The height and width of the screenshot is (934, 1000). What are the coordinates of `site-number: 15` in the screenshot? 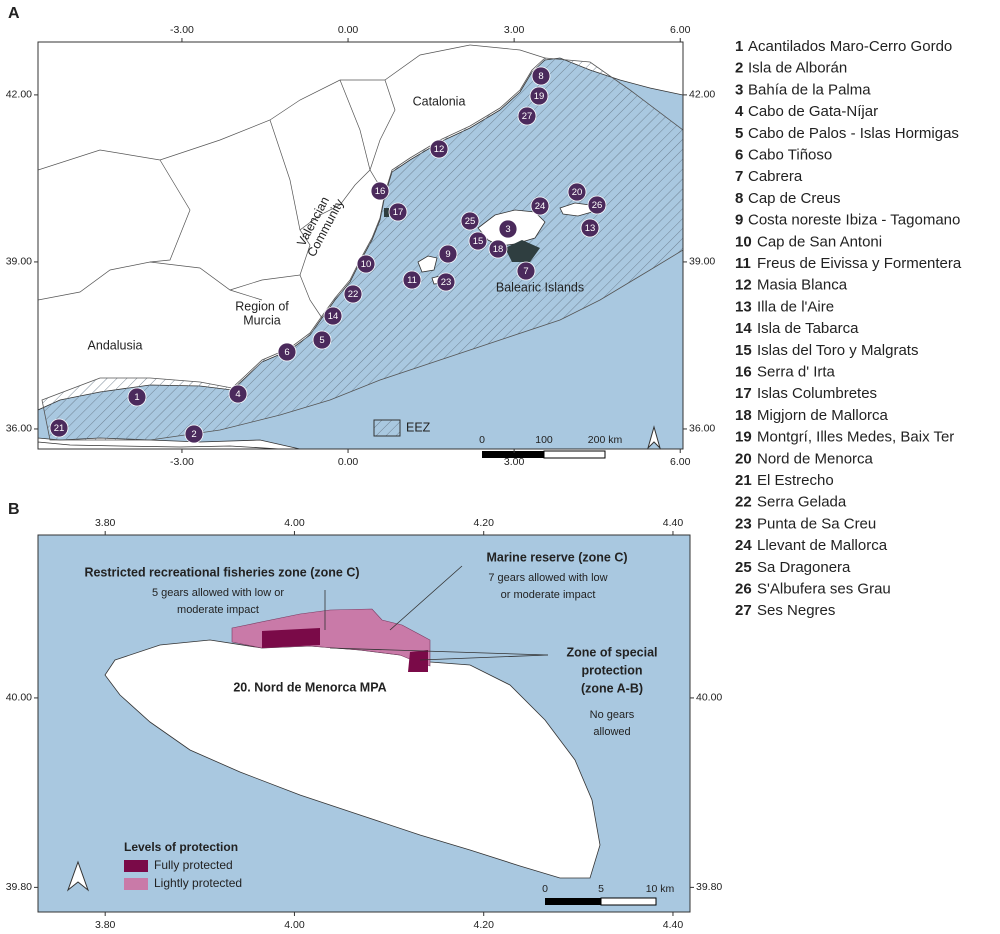 It's located at (743, 350).